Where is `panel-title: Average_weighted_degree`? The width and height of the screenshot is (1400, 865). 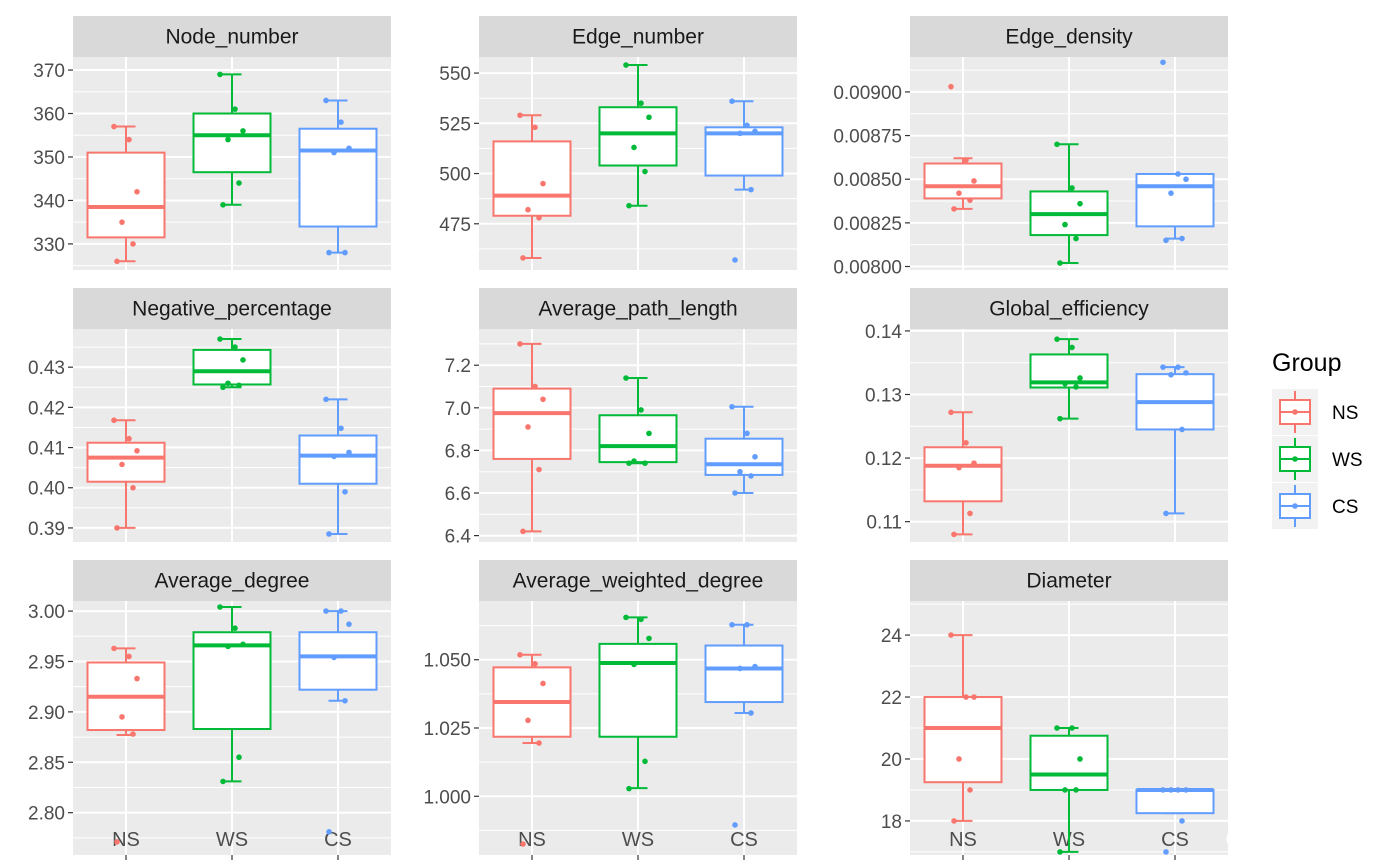
panel-title: Average_weighted_degree is located at coordinates (638, 581).